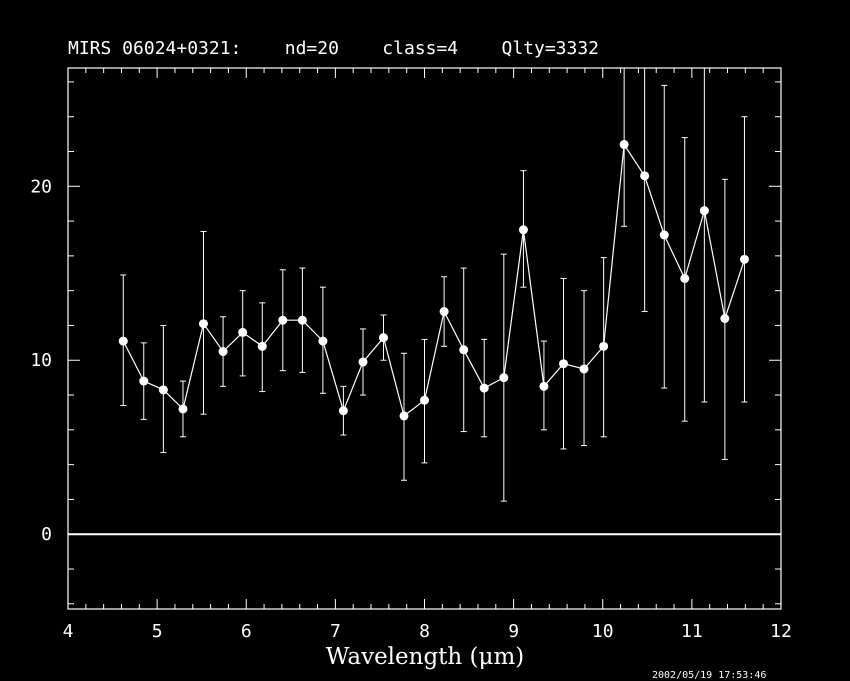  What do you see at coordinates (781, 631) in the screenshot?
I see `x-tick-label: 12` at bounding box center [781, 631].